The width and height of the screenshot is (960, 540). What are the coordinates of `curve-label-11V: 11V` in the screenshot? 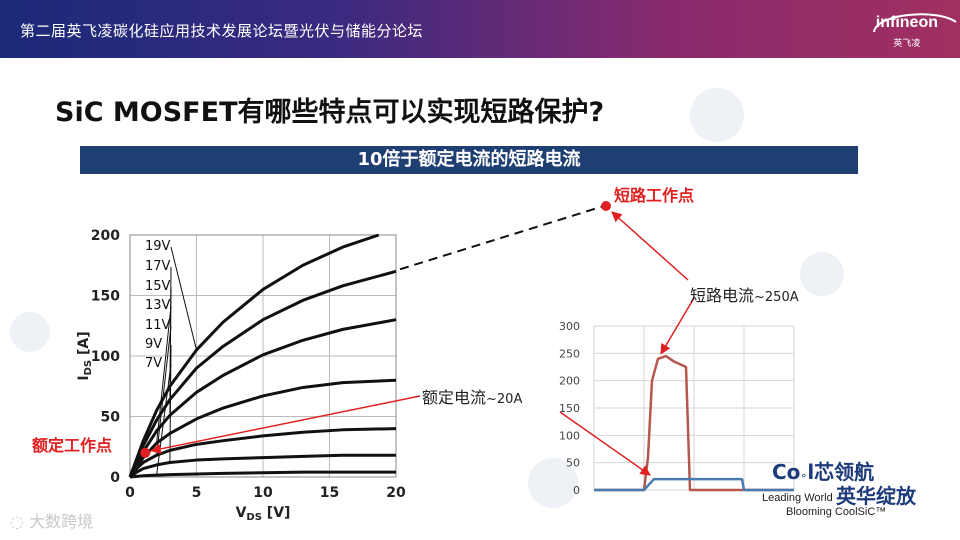 It's located at (158, 325).